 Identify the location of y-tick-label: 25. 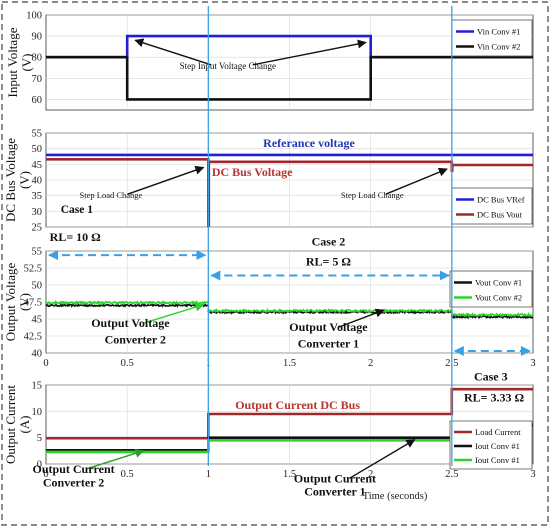
(37, 228).